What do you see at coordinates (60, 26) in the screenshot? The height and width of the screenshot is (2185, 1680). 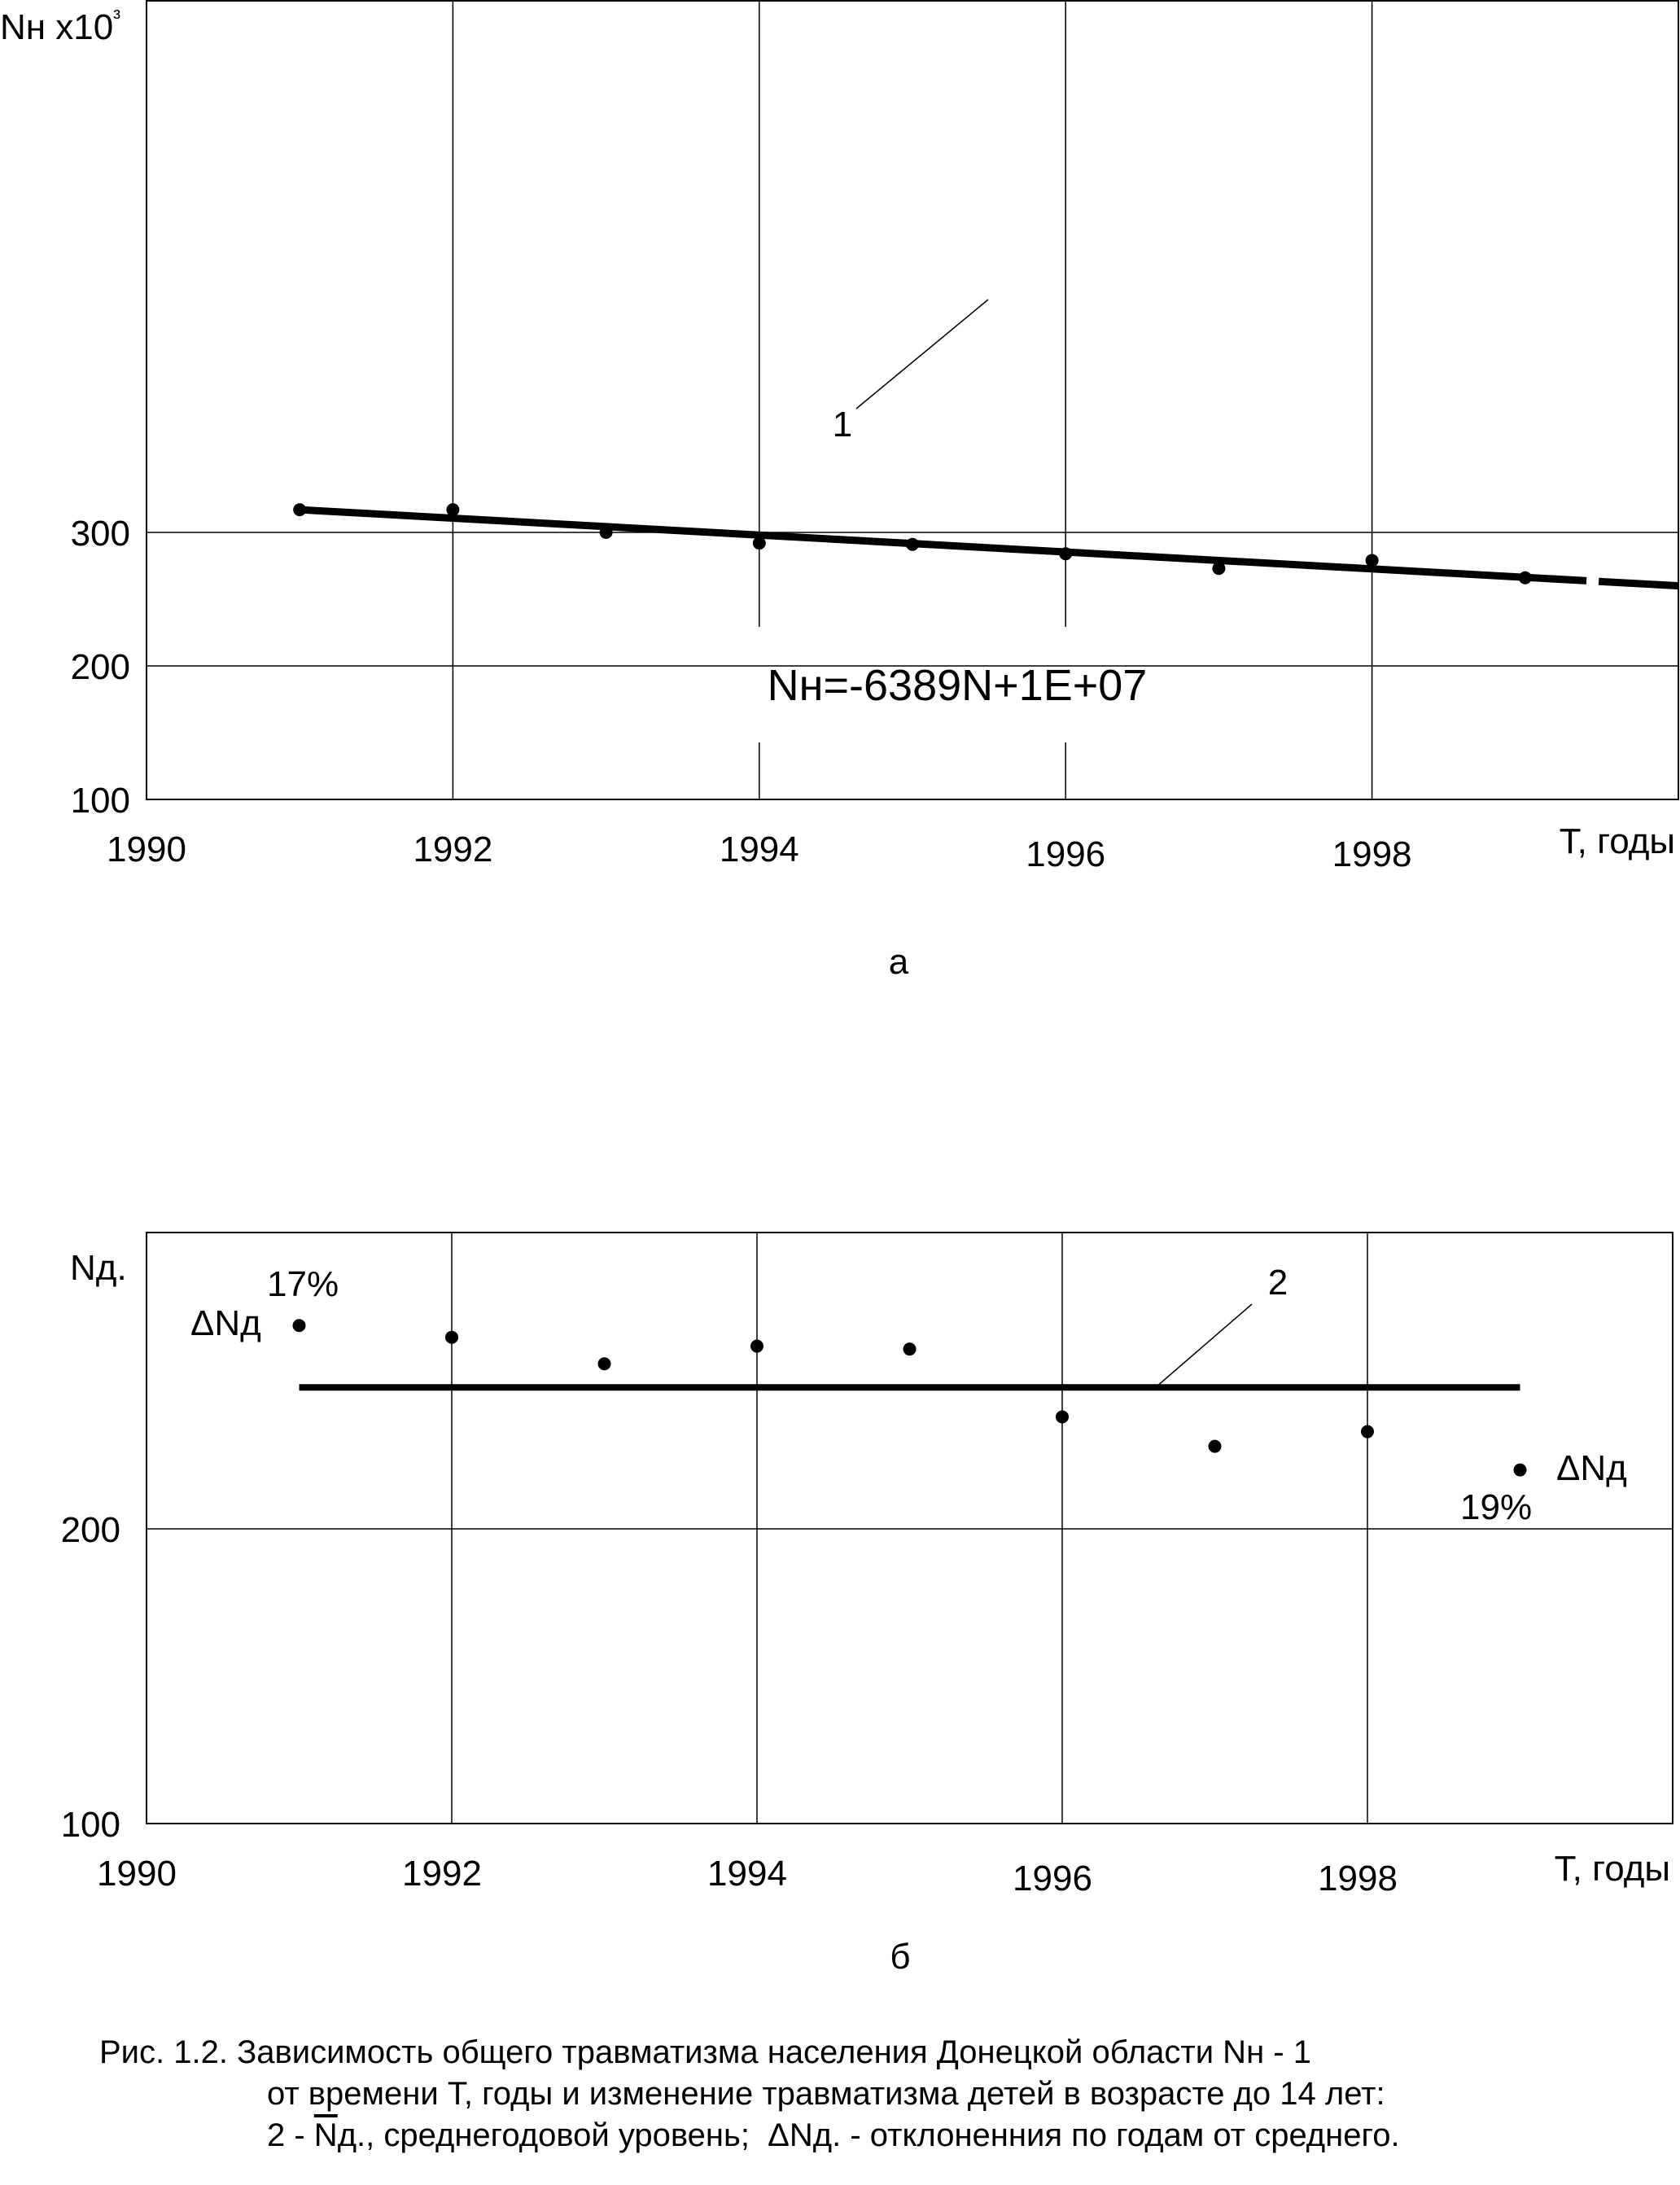 I see `y-axis-label: Nн х10³` at bounding box center [60, 26].